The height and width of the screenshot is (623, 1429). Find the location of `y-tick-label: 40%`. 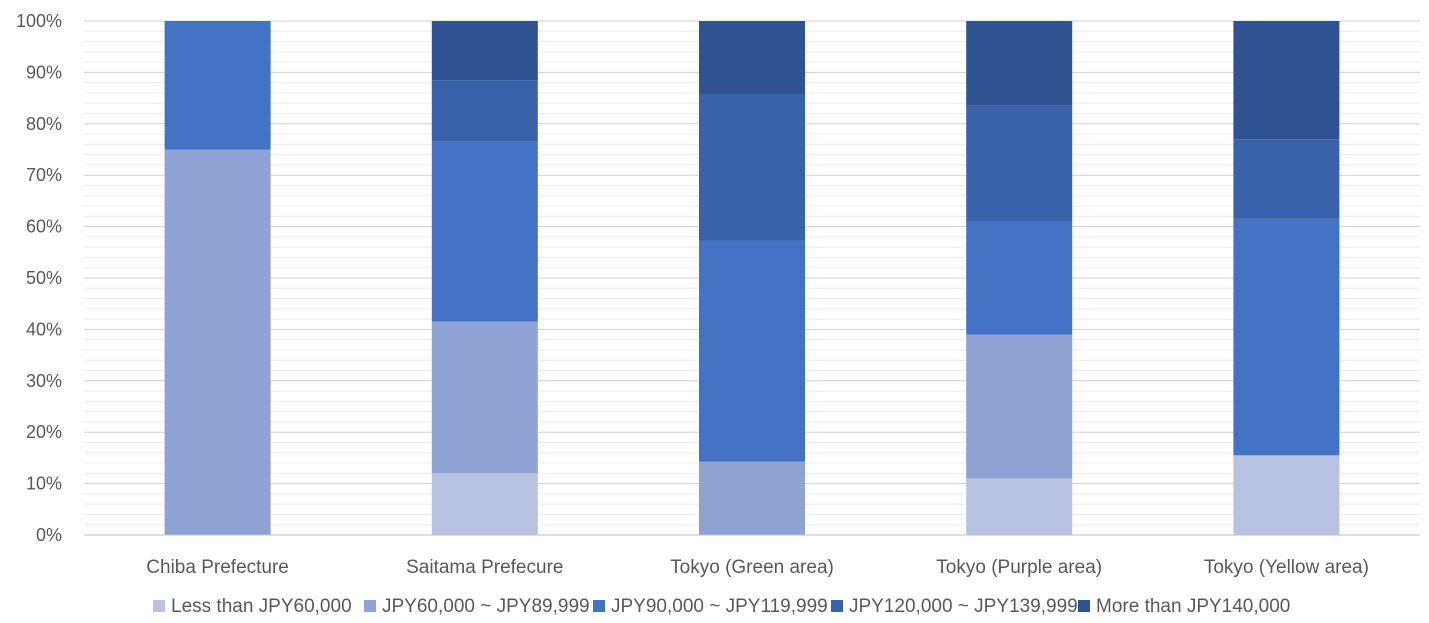

y-tick-label: 40% is located at coordinates (44, 329).